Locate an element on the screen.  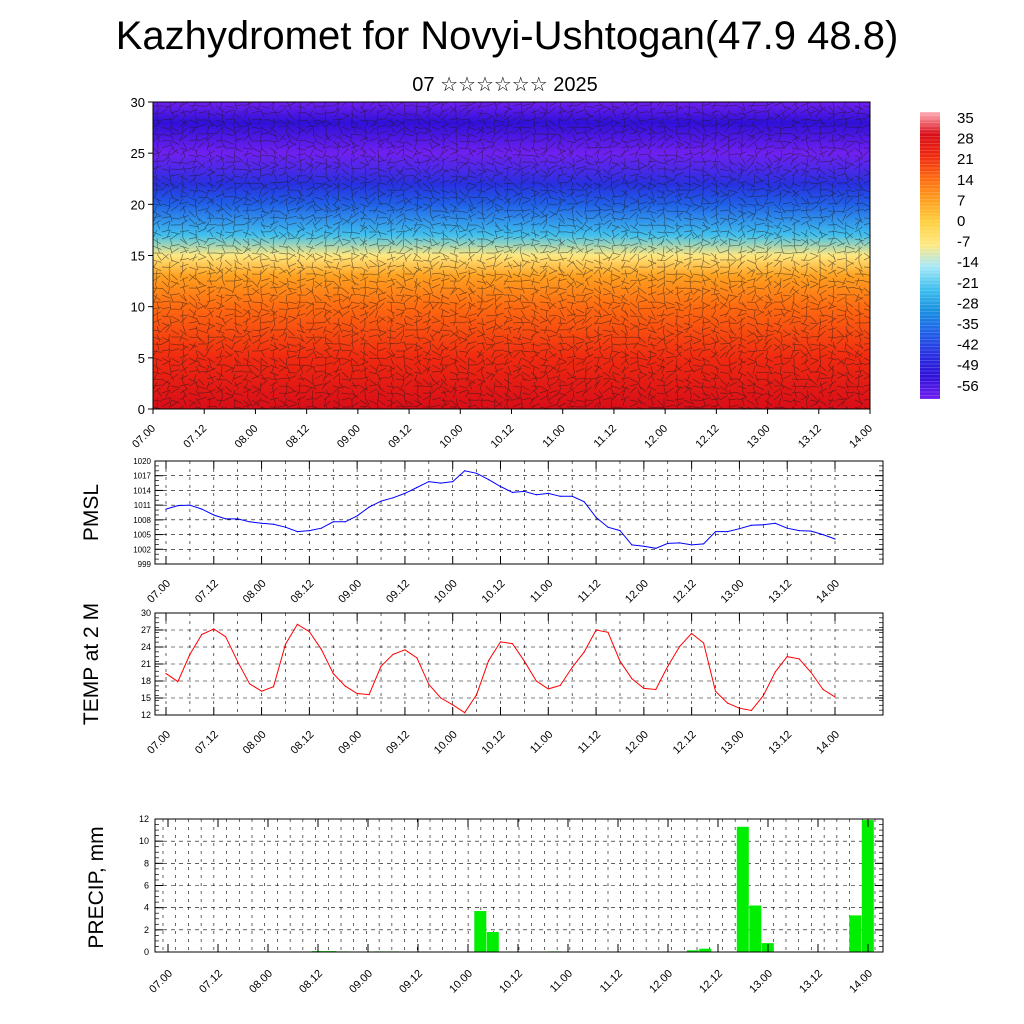
colorbar-label: 35 is located at coordinates (965, 118).